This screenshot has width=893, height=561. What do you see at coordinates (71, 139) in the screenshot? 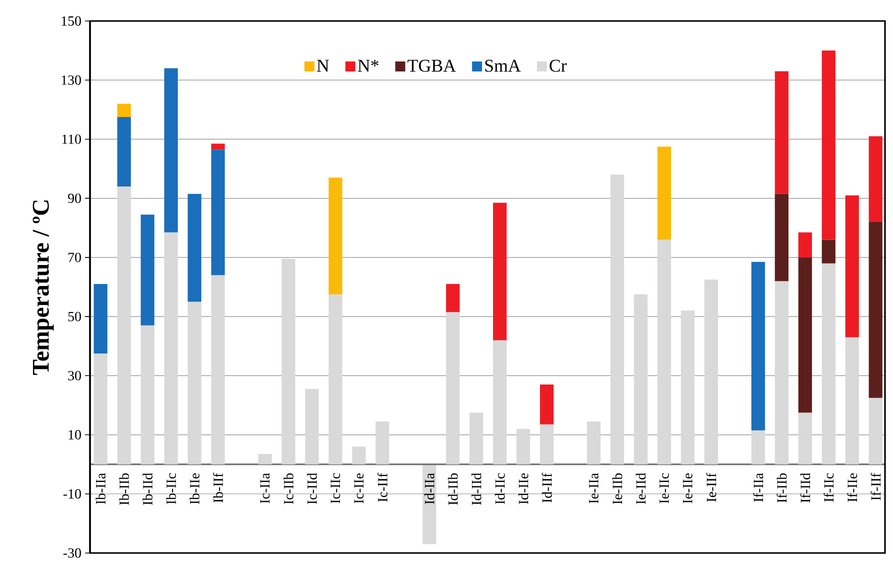
I see `y-tick-label: 110` at bounding box center [71, 139].